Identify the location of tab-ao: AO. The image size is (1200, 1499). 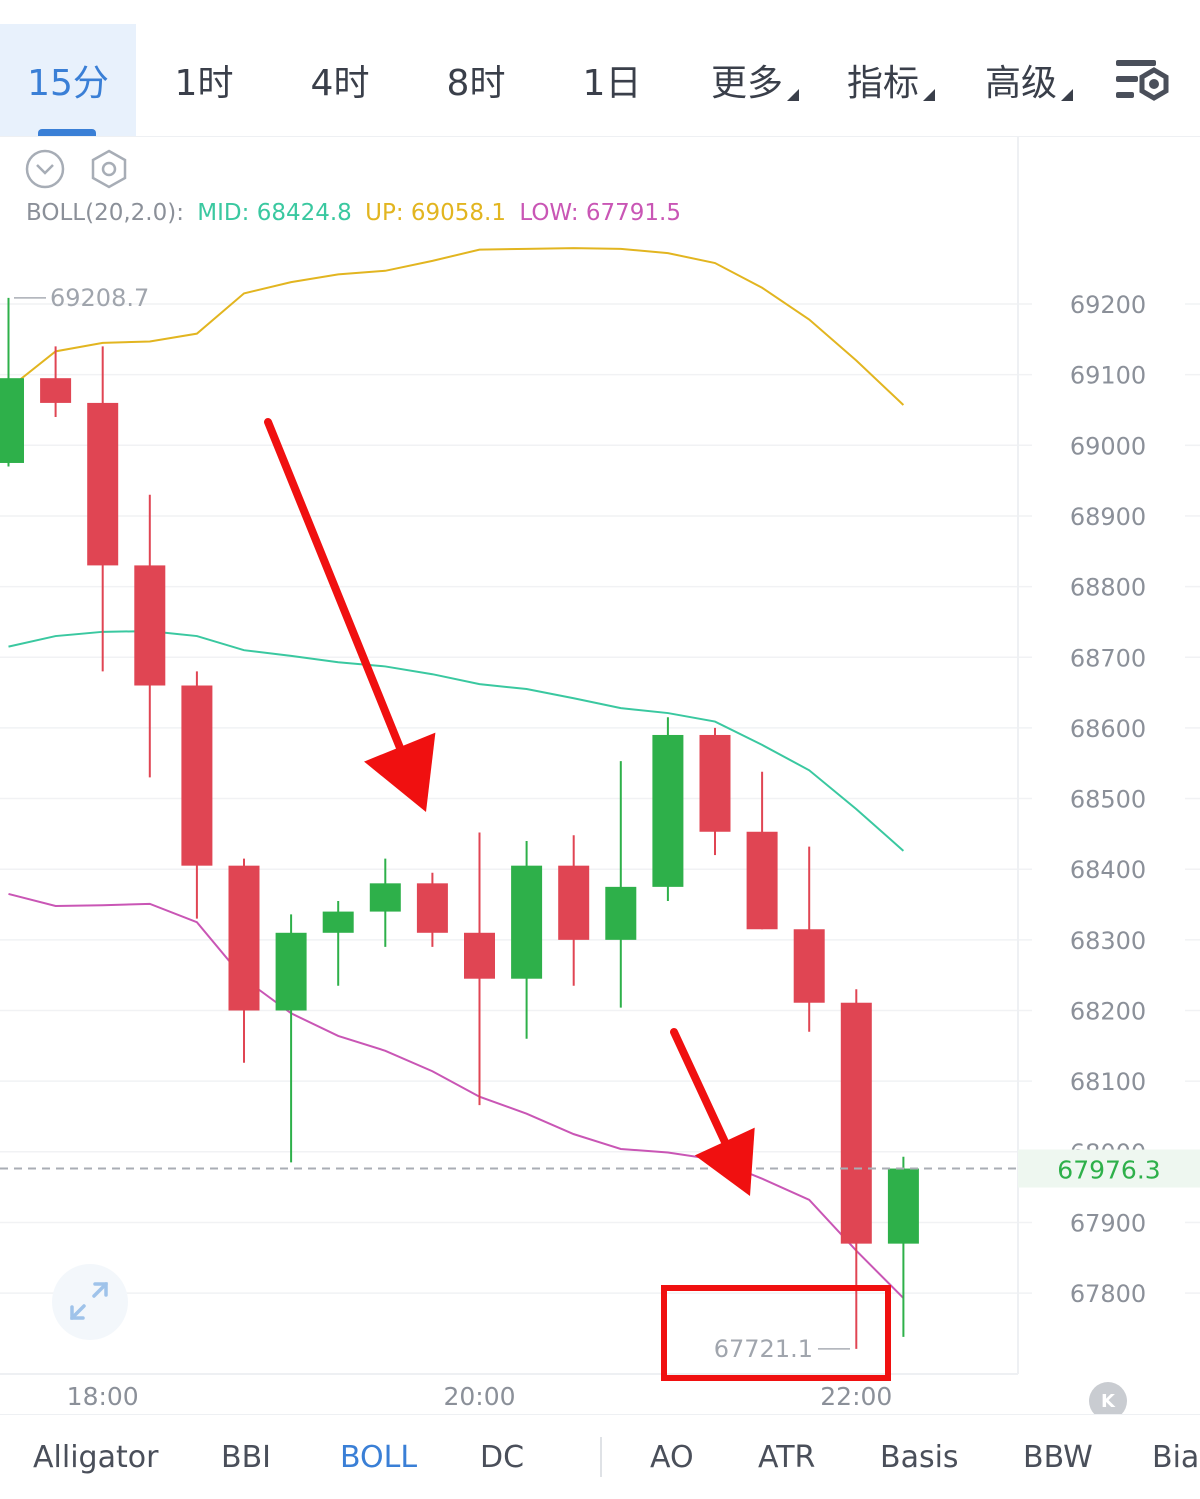
(672, 1457).